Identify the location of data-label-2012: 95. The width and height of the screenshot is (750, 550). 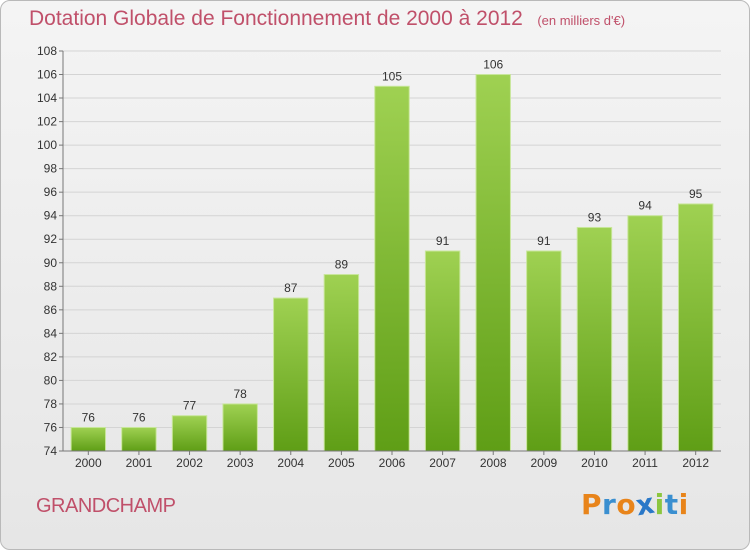
(696, 194).